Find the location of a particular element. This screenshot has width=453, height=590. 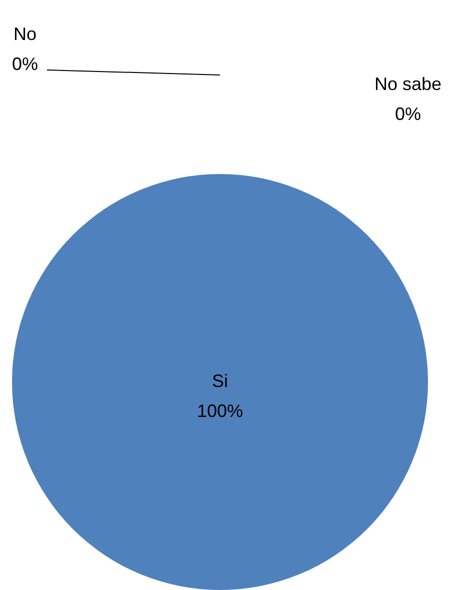

slice-label: Si is located at coordinates (220, 381).